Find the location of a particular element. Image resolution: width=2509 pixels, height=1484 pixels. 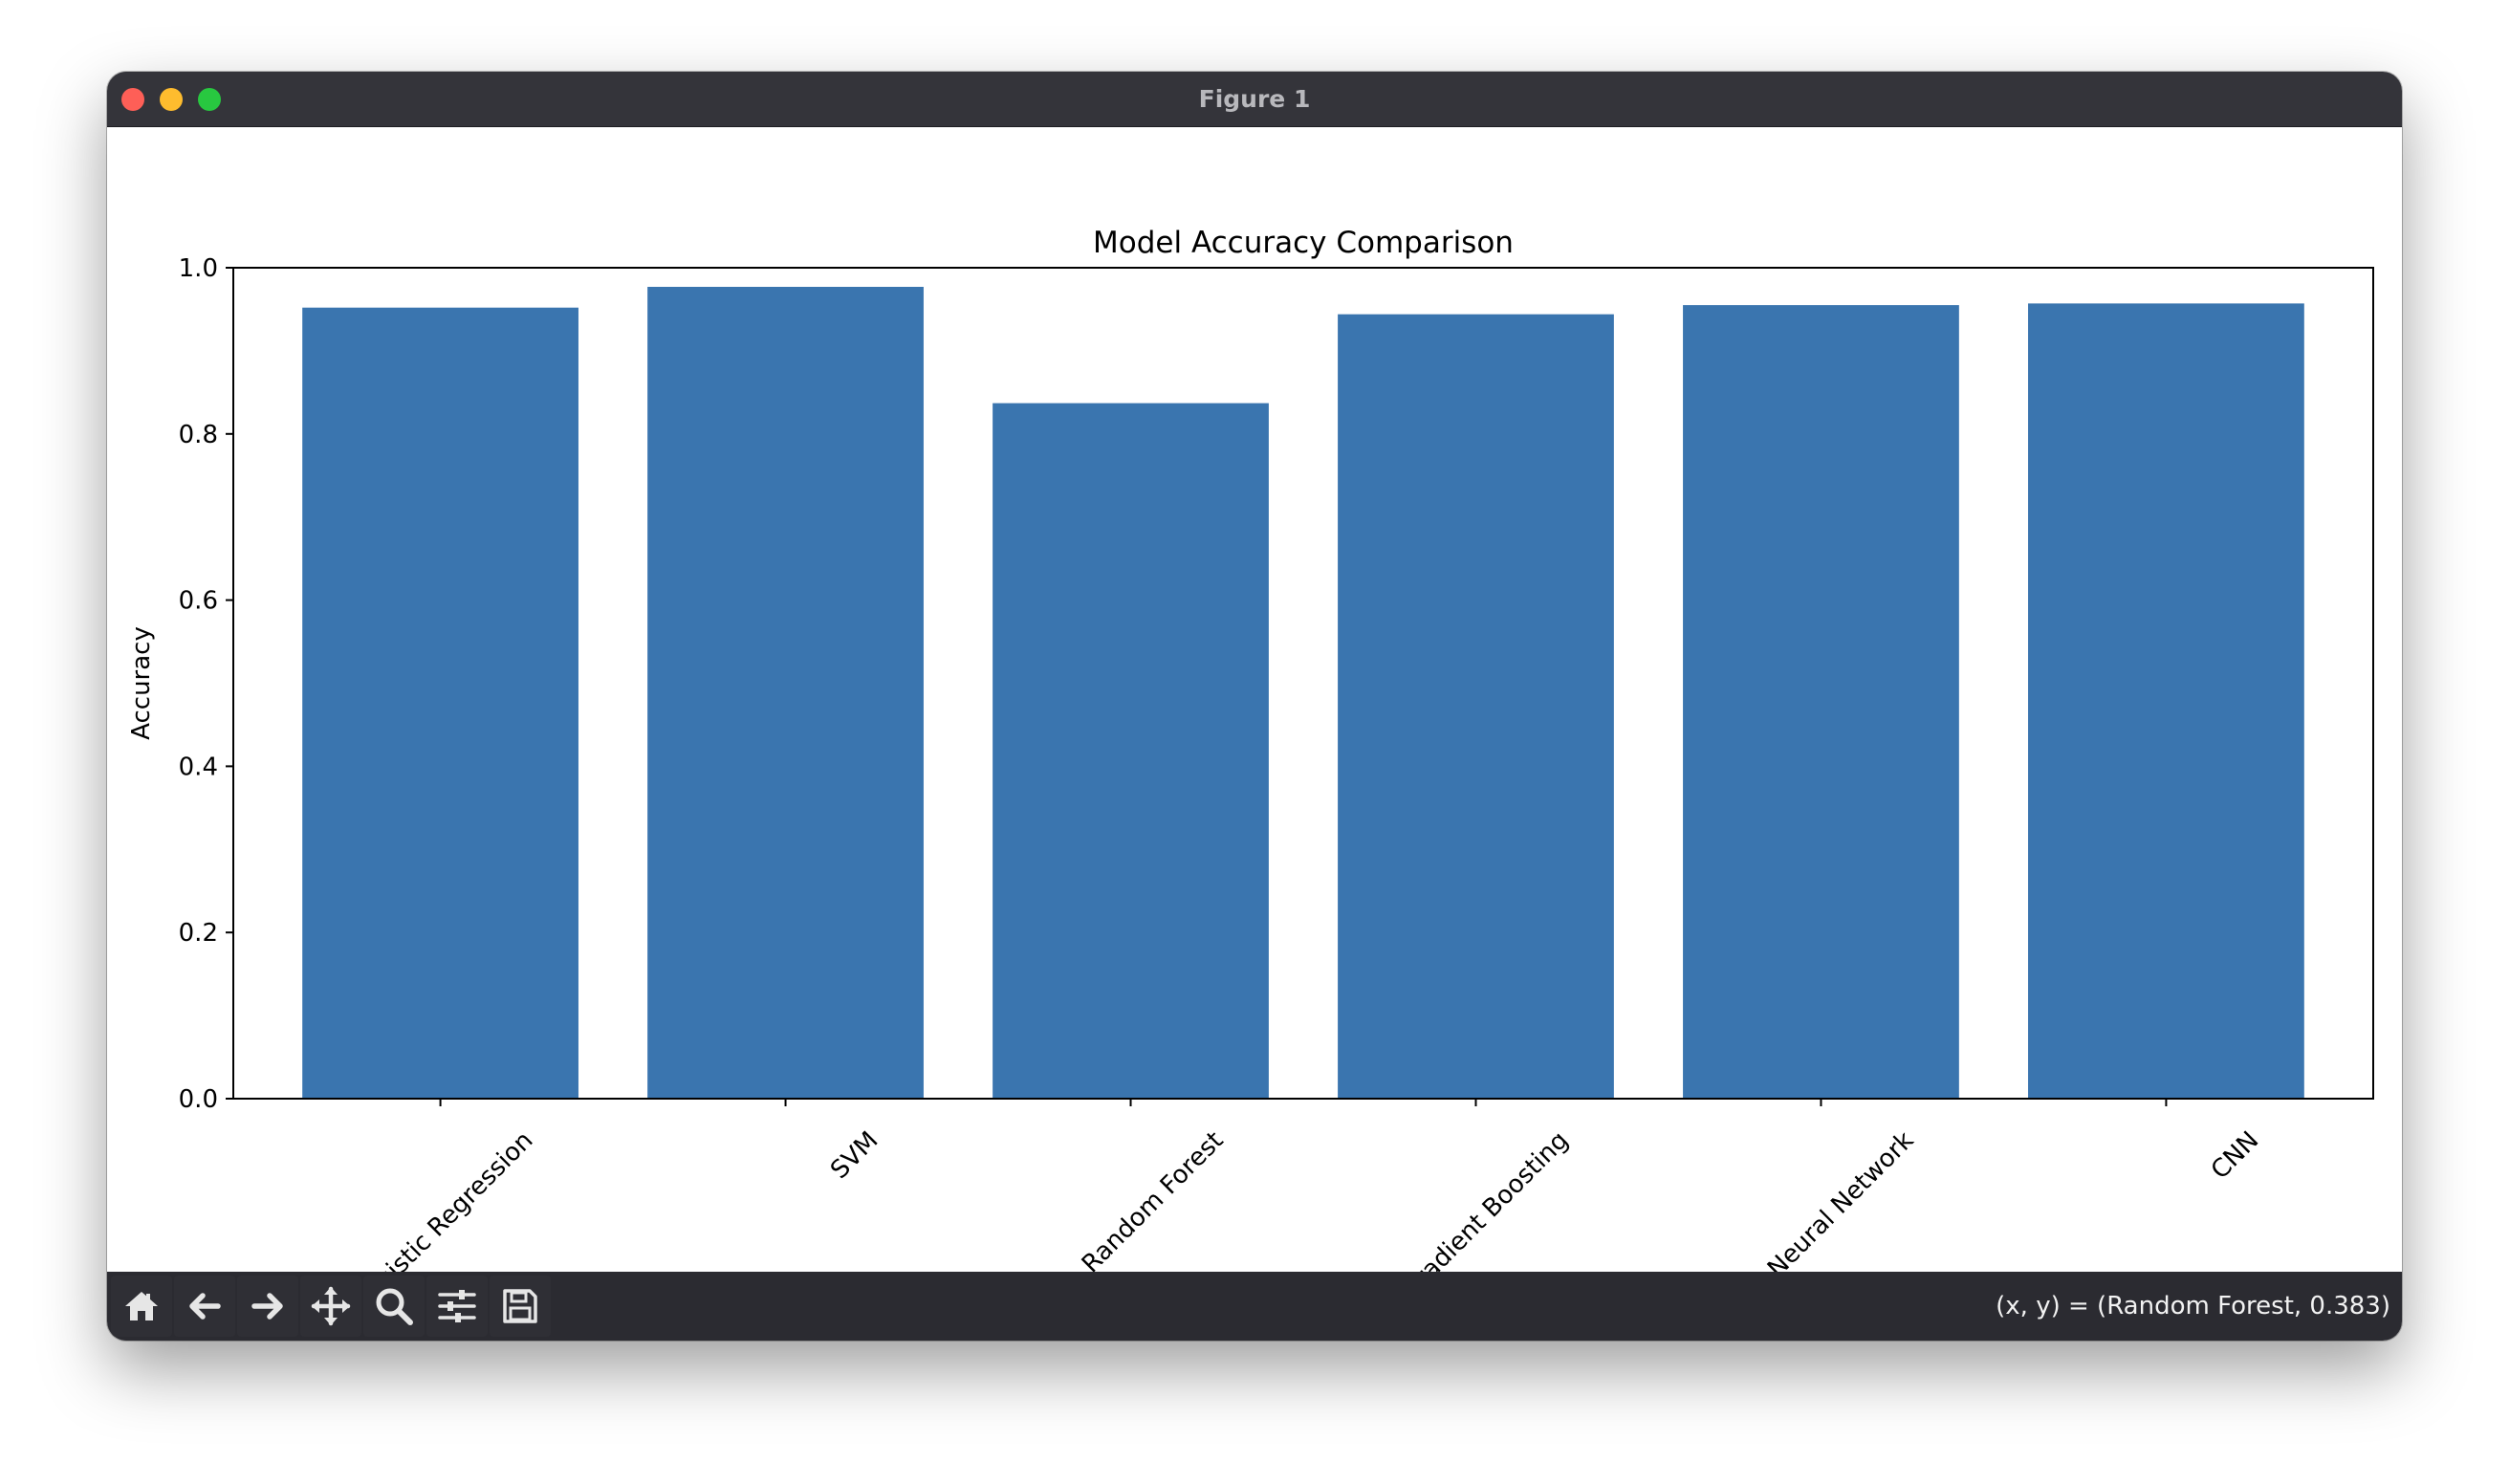

x-tick-label: CNN is located at coordinates (2235, 1156).